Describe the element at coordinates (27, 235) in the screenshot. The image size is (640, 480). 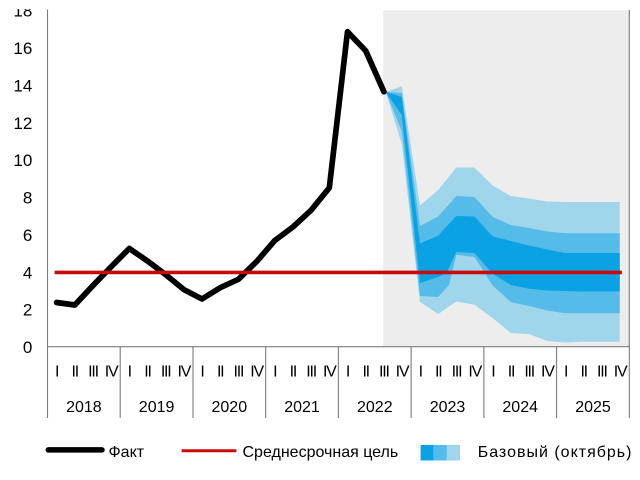
I see `svg-text: 6` at that location.